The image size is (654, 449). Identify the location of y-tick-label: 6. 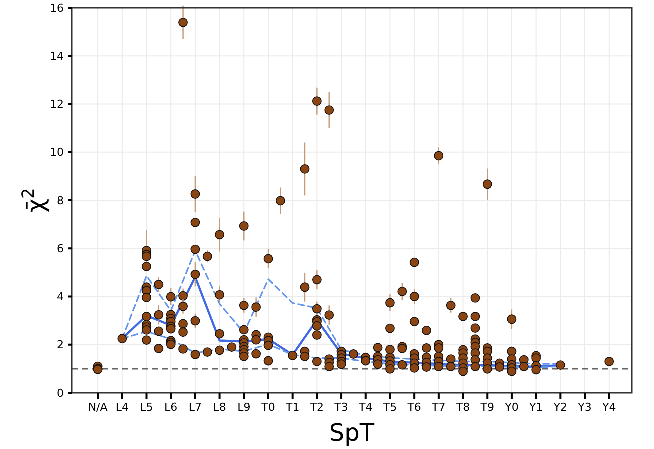
(60, 249).